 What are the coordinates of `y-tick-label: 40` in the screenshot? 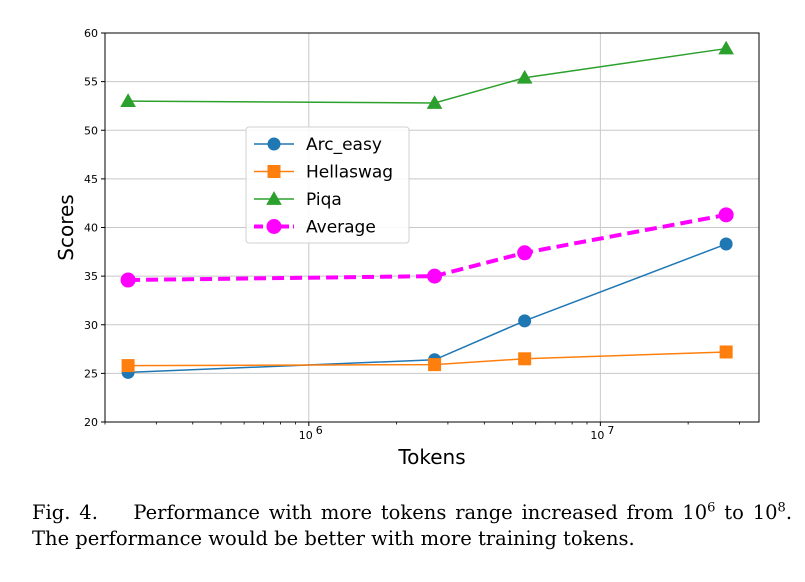 It's located at (91, 228).